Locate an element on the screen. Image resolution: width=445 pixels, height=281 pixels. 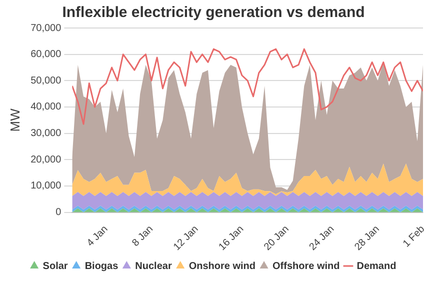
x-tick-label: 16 Jan is located at coordinates (231, 238).